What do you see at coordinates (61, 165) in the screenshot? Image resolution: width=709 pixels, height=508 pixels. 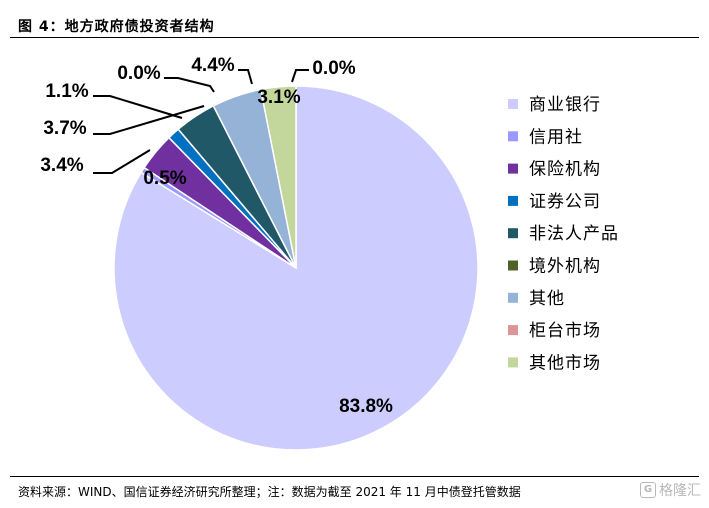 I see `data-label: 3.4%` at bounding box center [61, 165].